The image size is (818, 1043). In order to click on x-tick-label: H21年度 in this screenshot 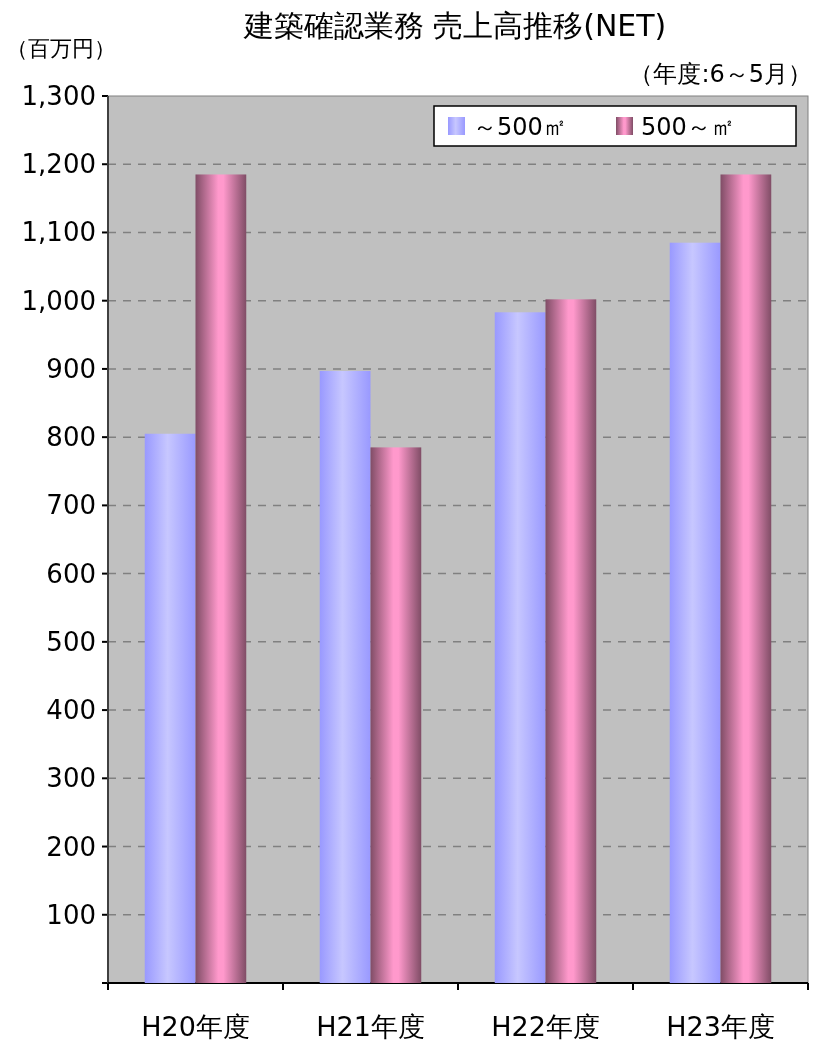, I will do `click(370, 1026)`.